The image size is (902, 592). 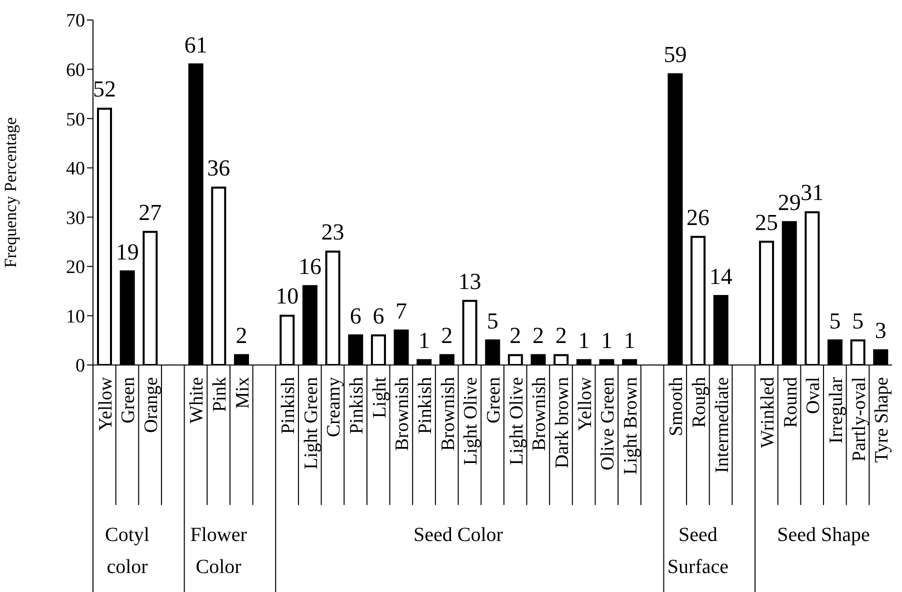 What do you see at coordinates (127, 251) in the screenshot?
I see `data-label: 19` at bounding box center [127, 251].